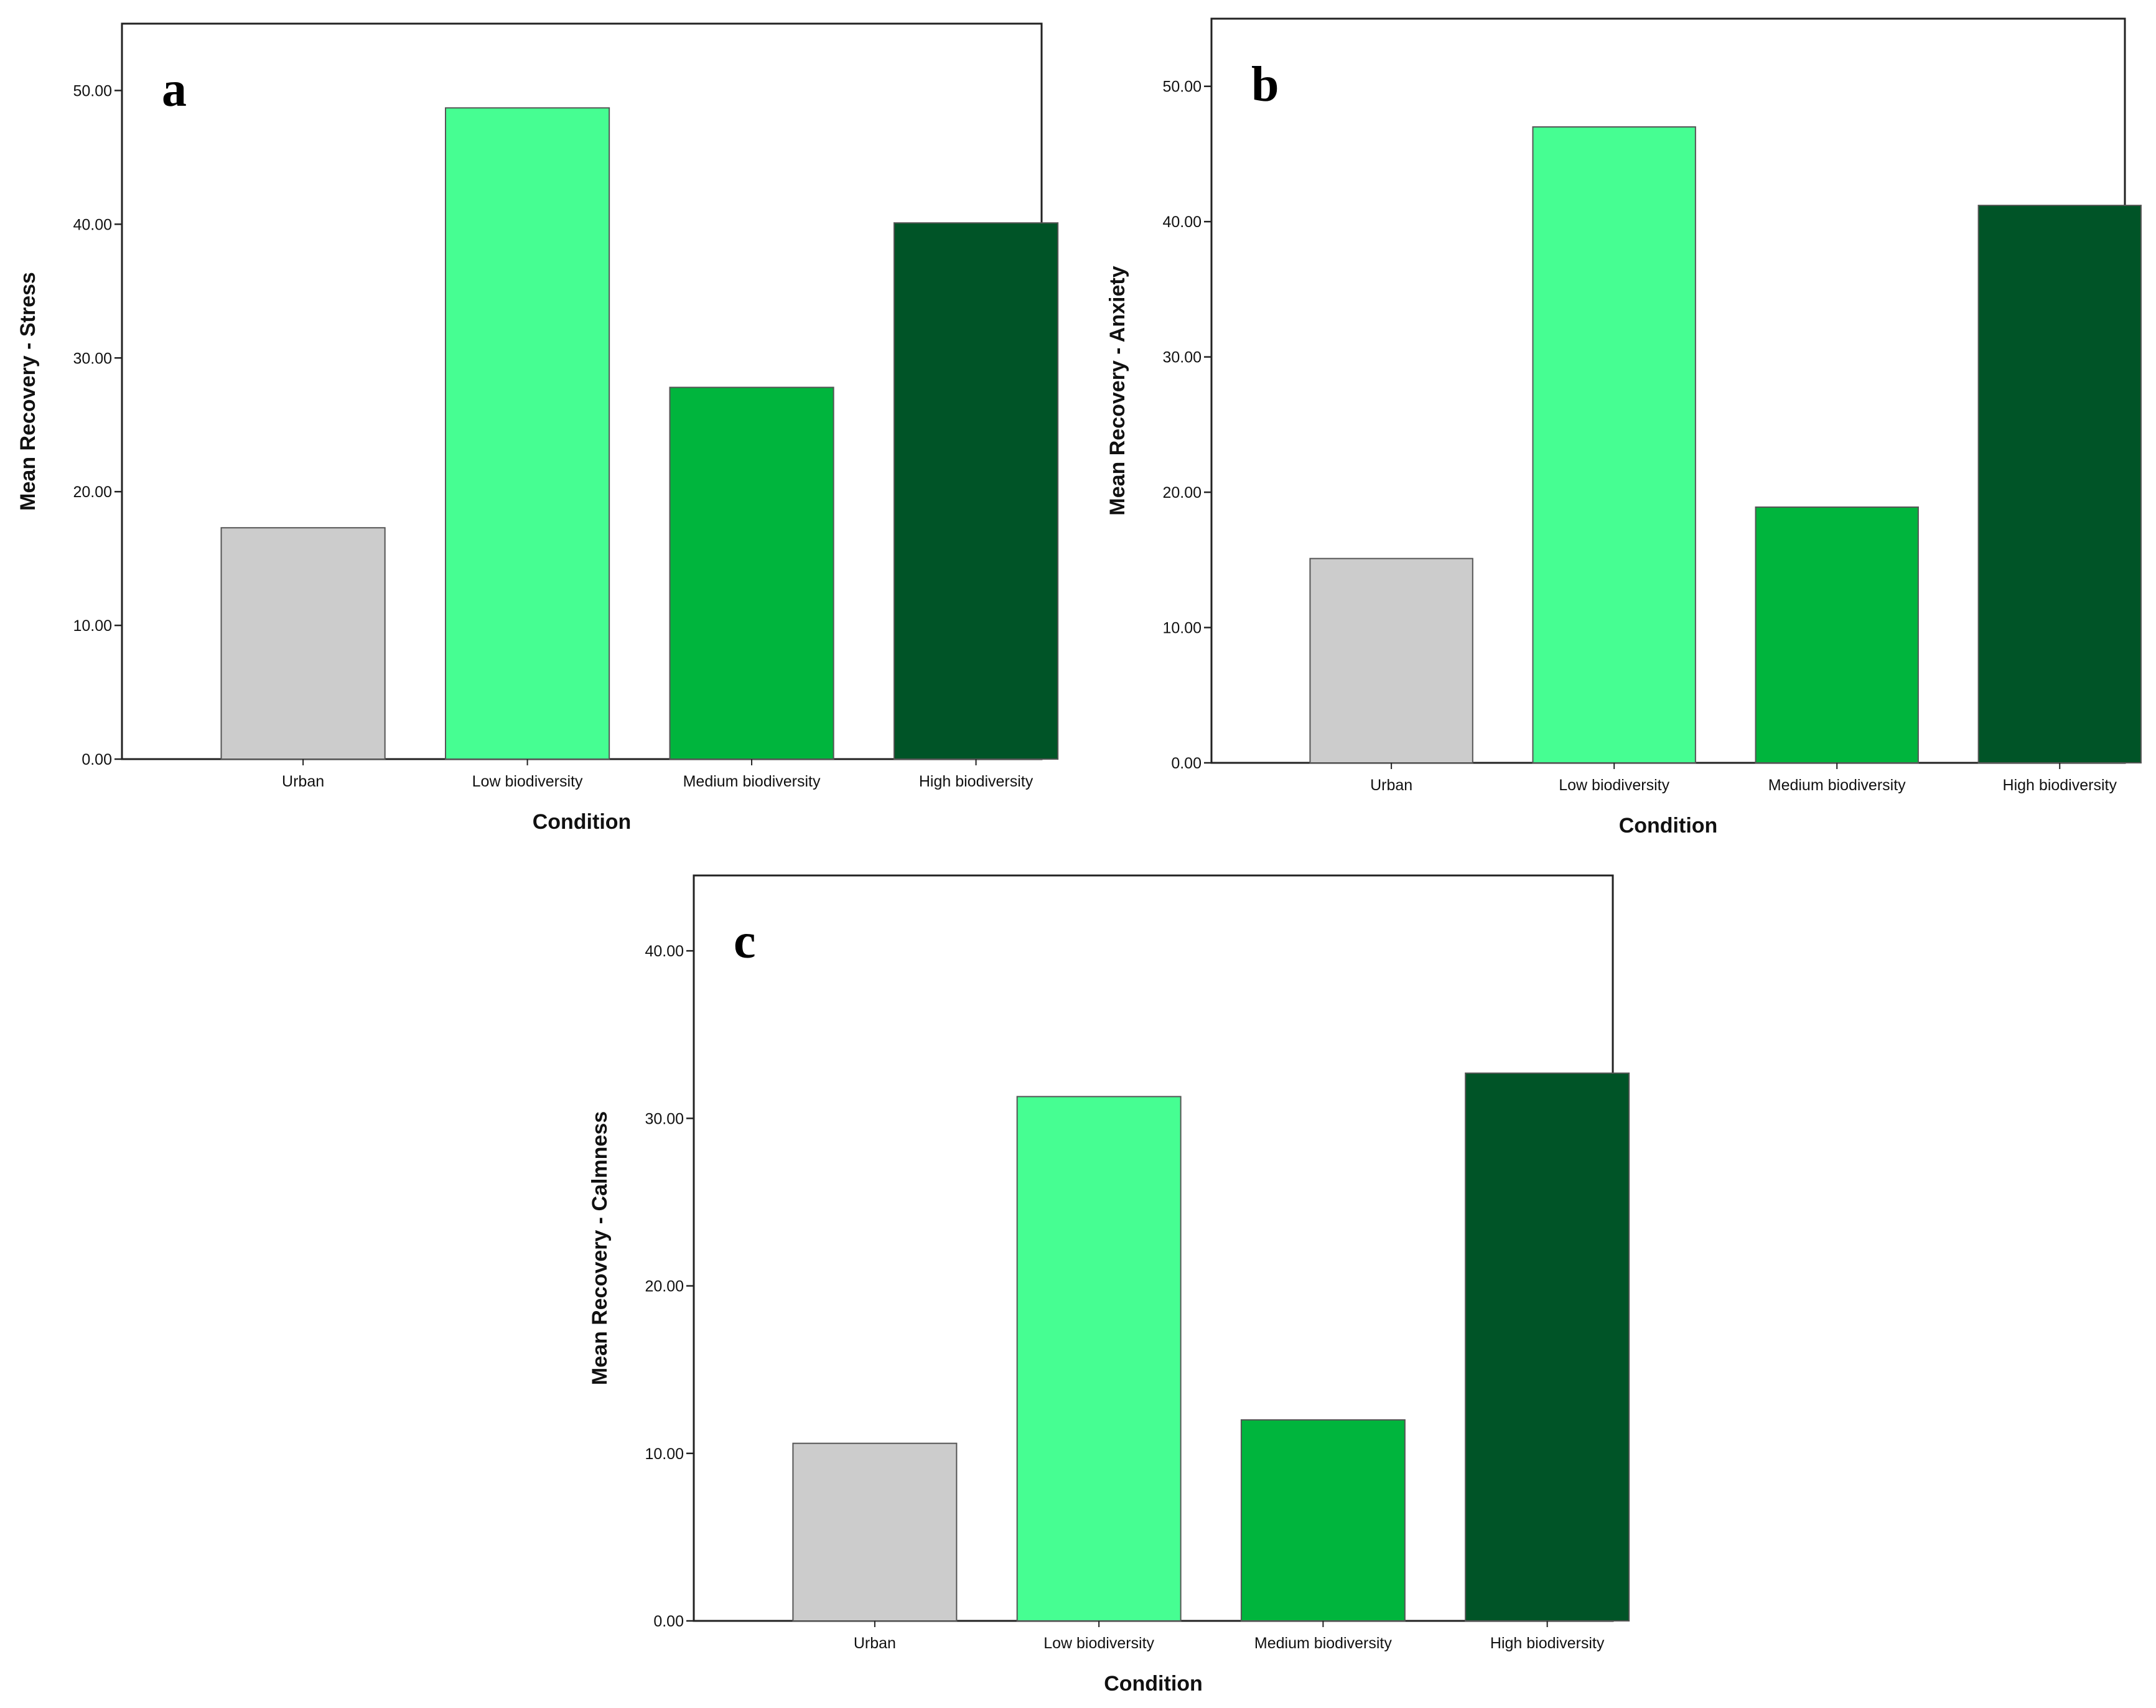 This screenshot has height=1708, width=2156. What do you see at coordinates (92, 224) in the screenshot?
I see `y-tick-label-a-4: 40.00` at bounding box center [92, 224].